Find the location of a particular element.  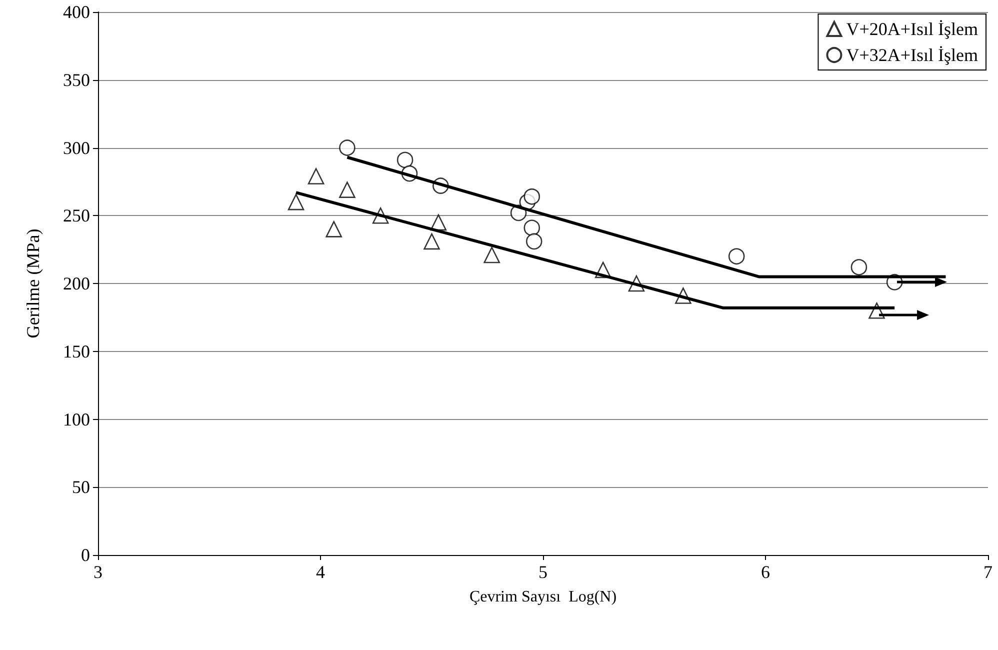

y-tick-label: 350 is located at coordinates (76, 80).